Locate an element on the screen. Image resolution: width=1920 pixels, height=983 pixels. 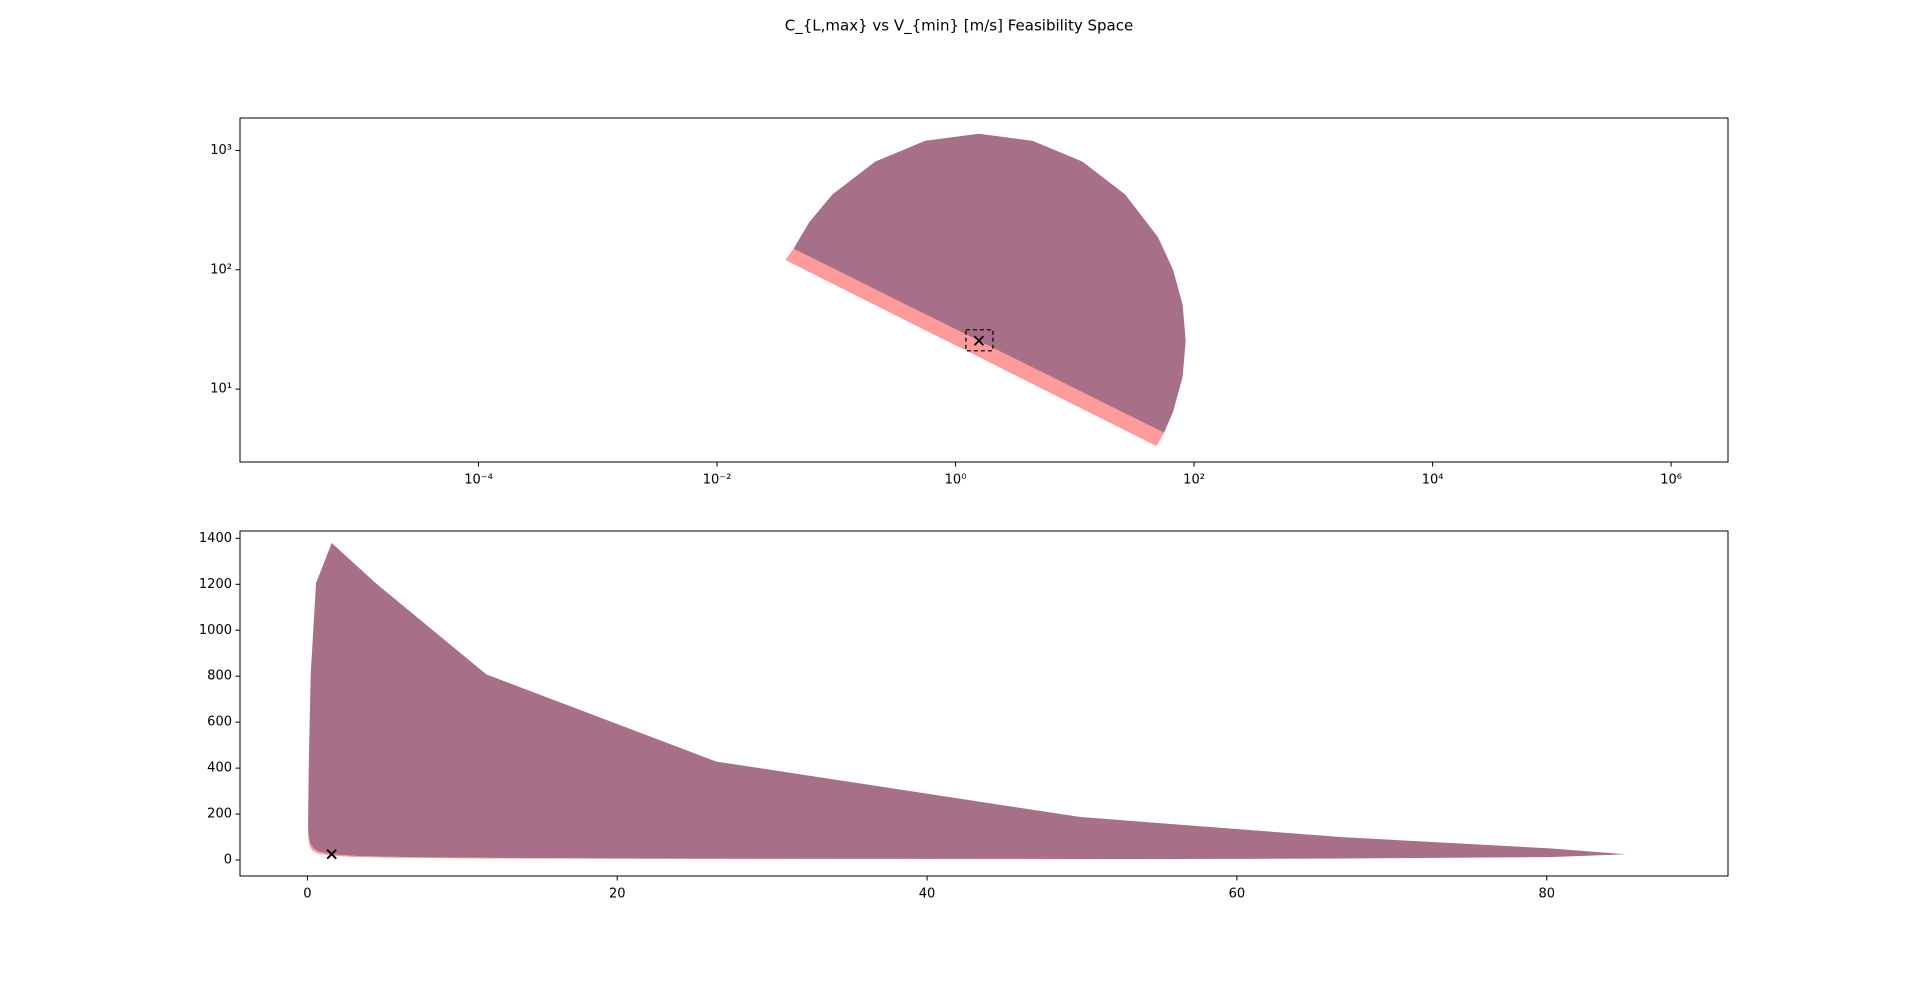
x-tick-label: 20 is located at coordinates (617, 894).